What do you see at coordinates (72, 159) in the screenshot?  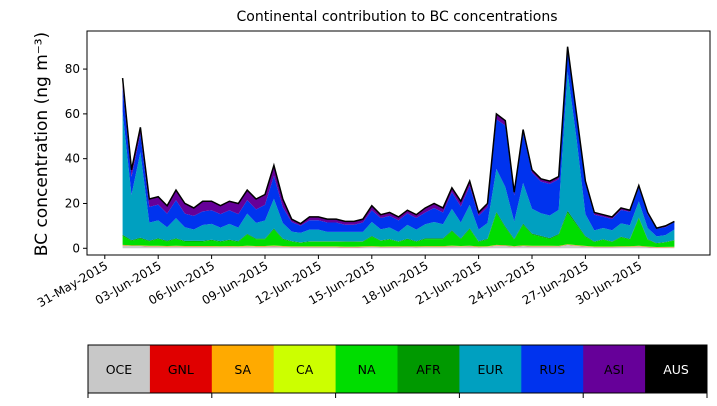 I see `y-tick-label: 40` at bounding box center [72, 159].